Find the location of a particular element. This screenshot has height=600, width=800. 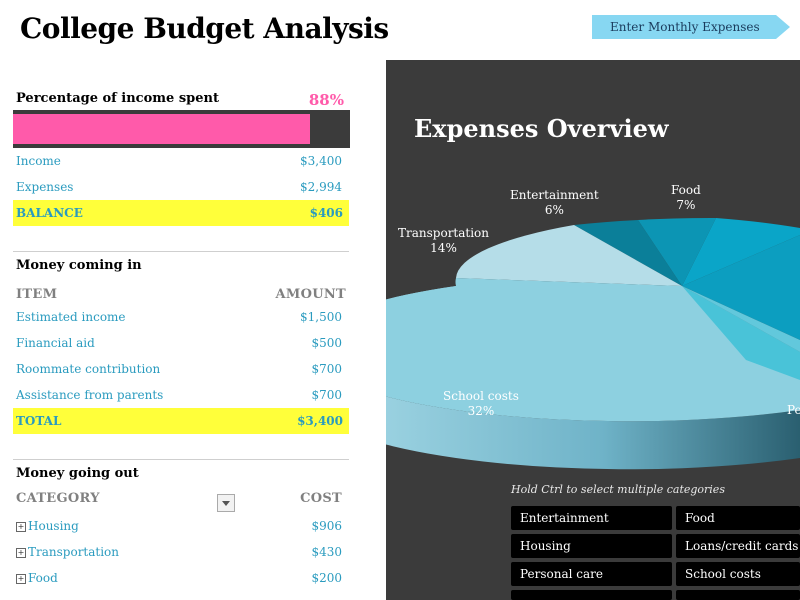

pie-label-pct: 7% is located at coordinates (686, 205).